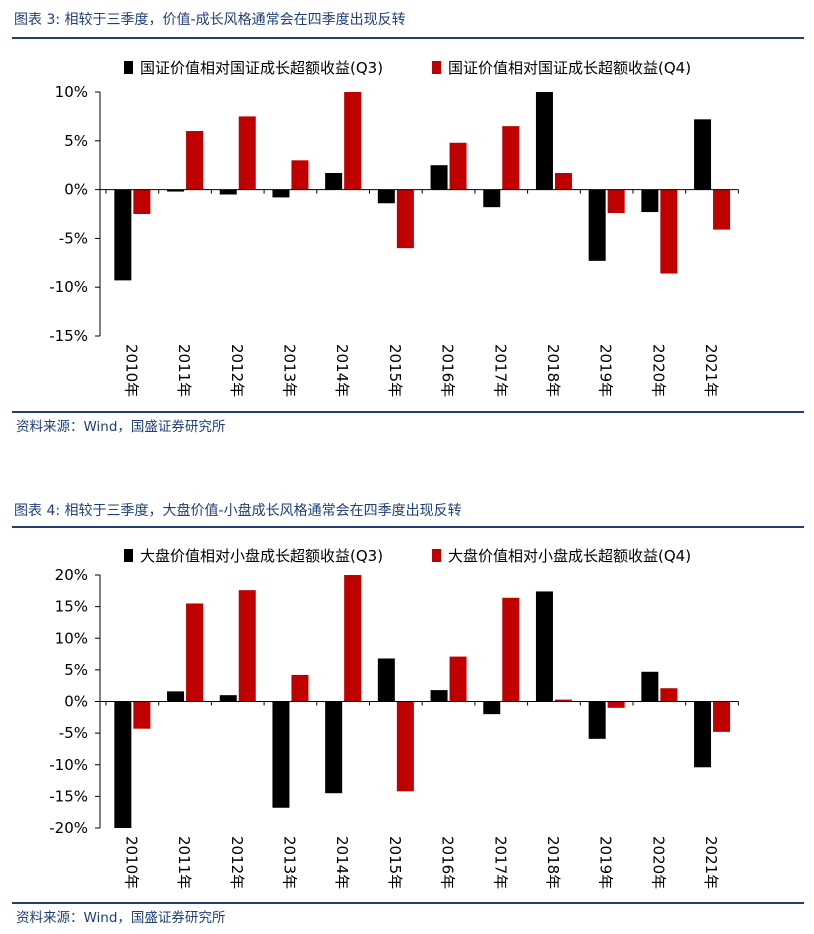  Describe the element at coordinates (228, 698) in the screenshot. I see `bar-q3-2012年` at that location.